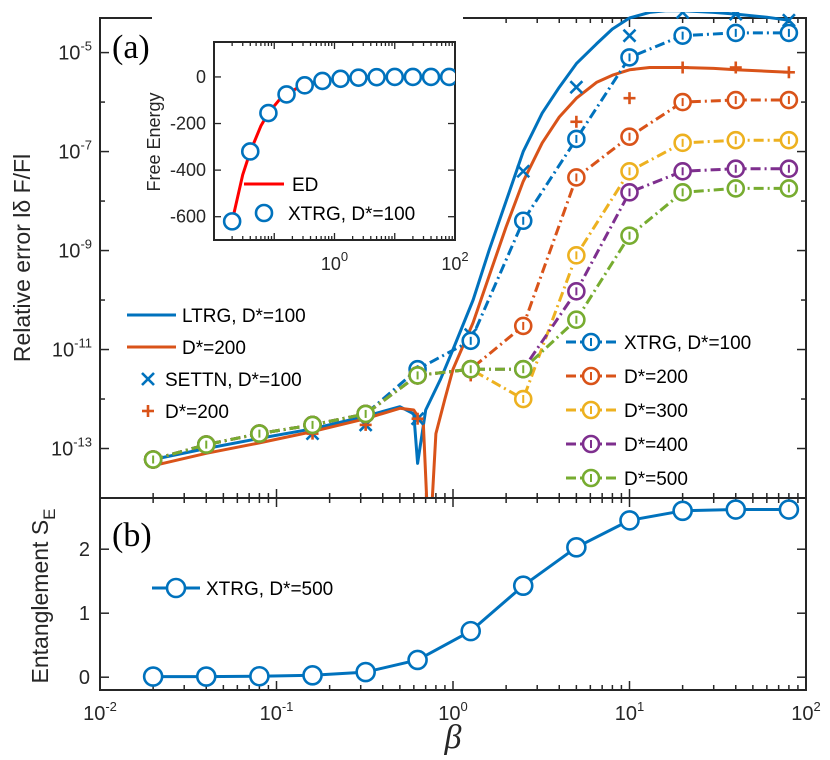 The width and height of the screenshot is (830, 760). Describe the element at coordinates (201, 77) in the screenshot. I see `inset-y-tick-label: 0` at that location.